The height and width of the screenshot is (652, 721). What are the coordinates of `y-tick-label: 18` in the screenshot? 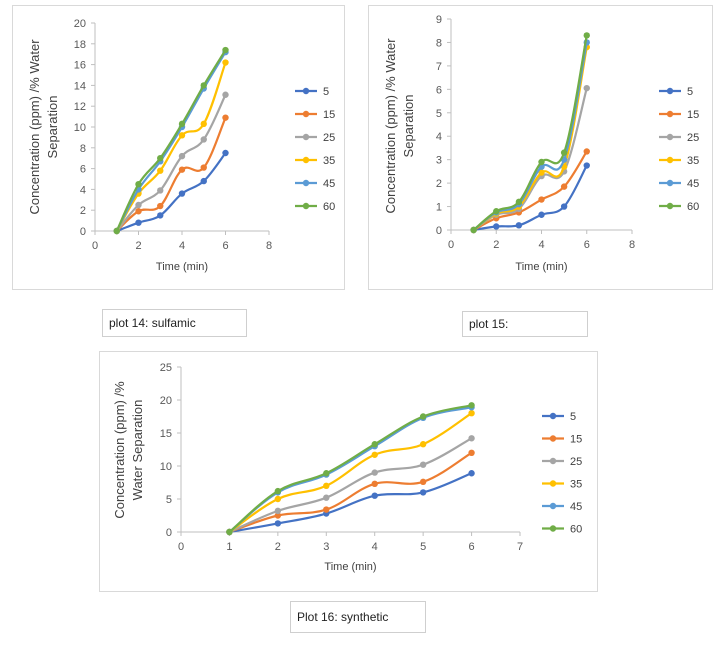 It's located at (80, 45).